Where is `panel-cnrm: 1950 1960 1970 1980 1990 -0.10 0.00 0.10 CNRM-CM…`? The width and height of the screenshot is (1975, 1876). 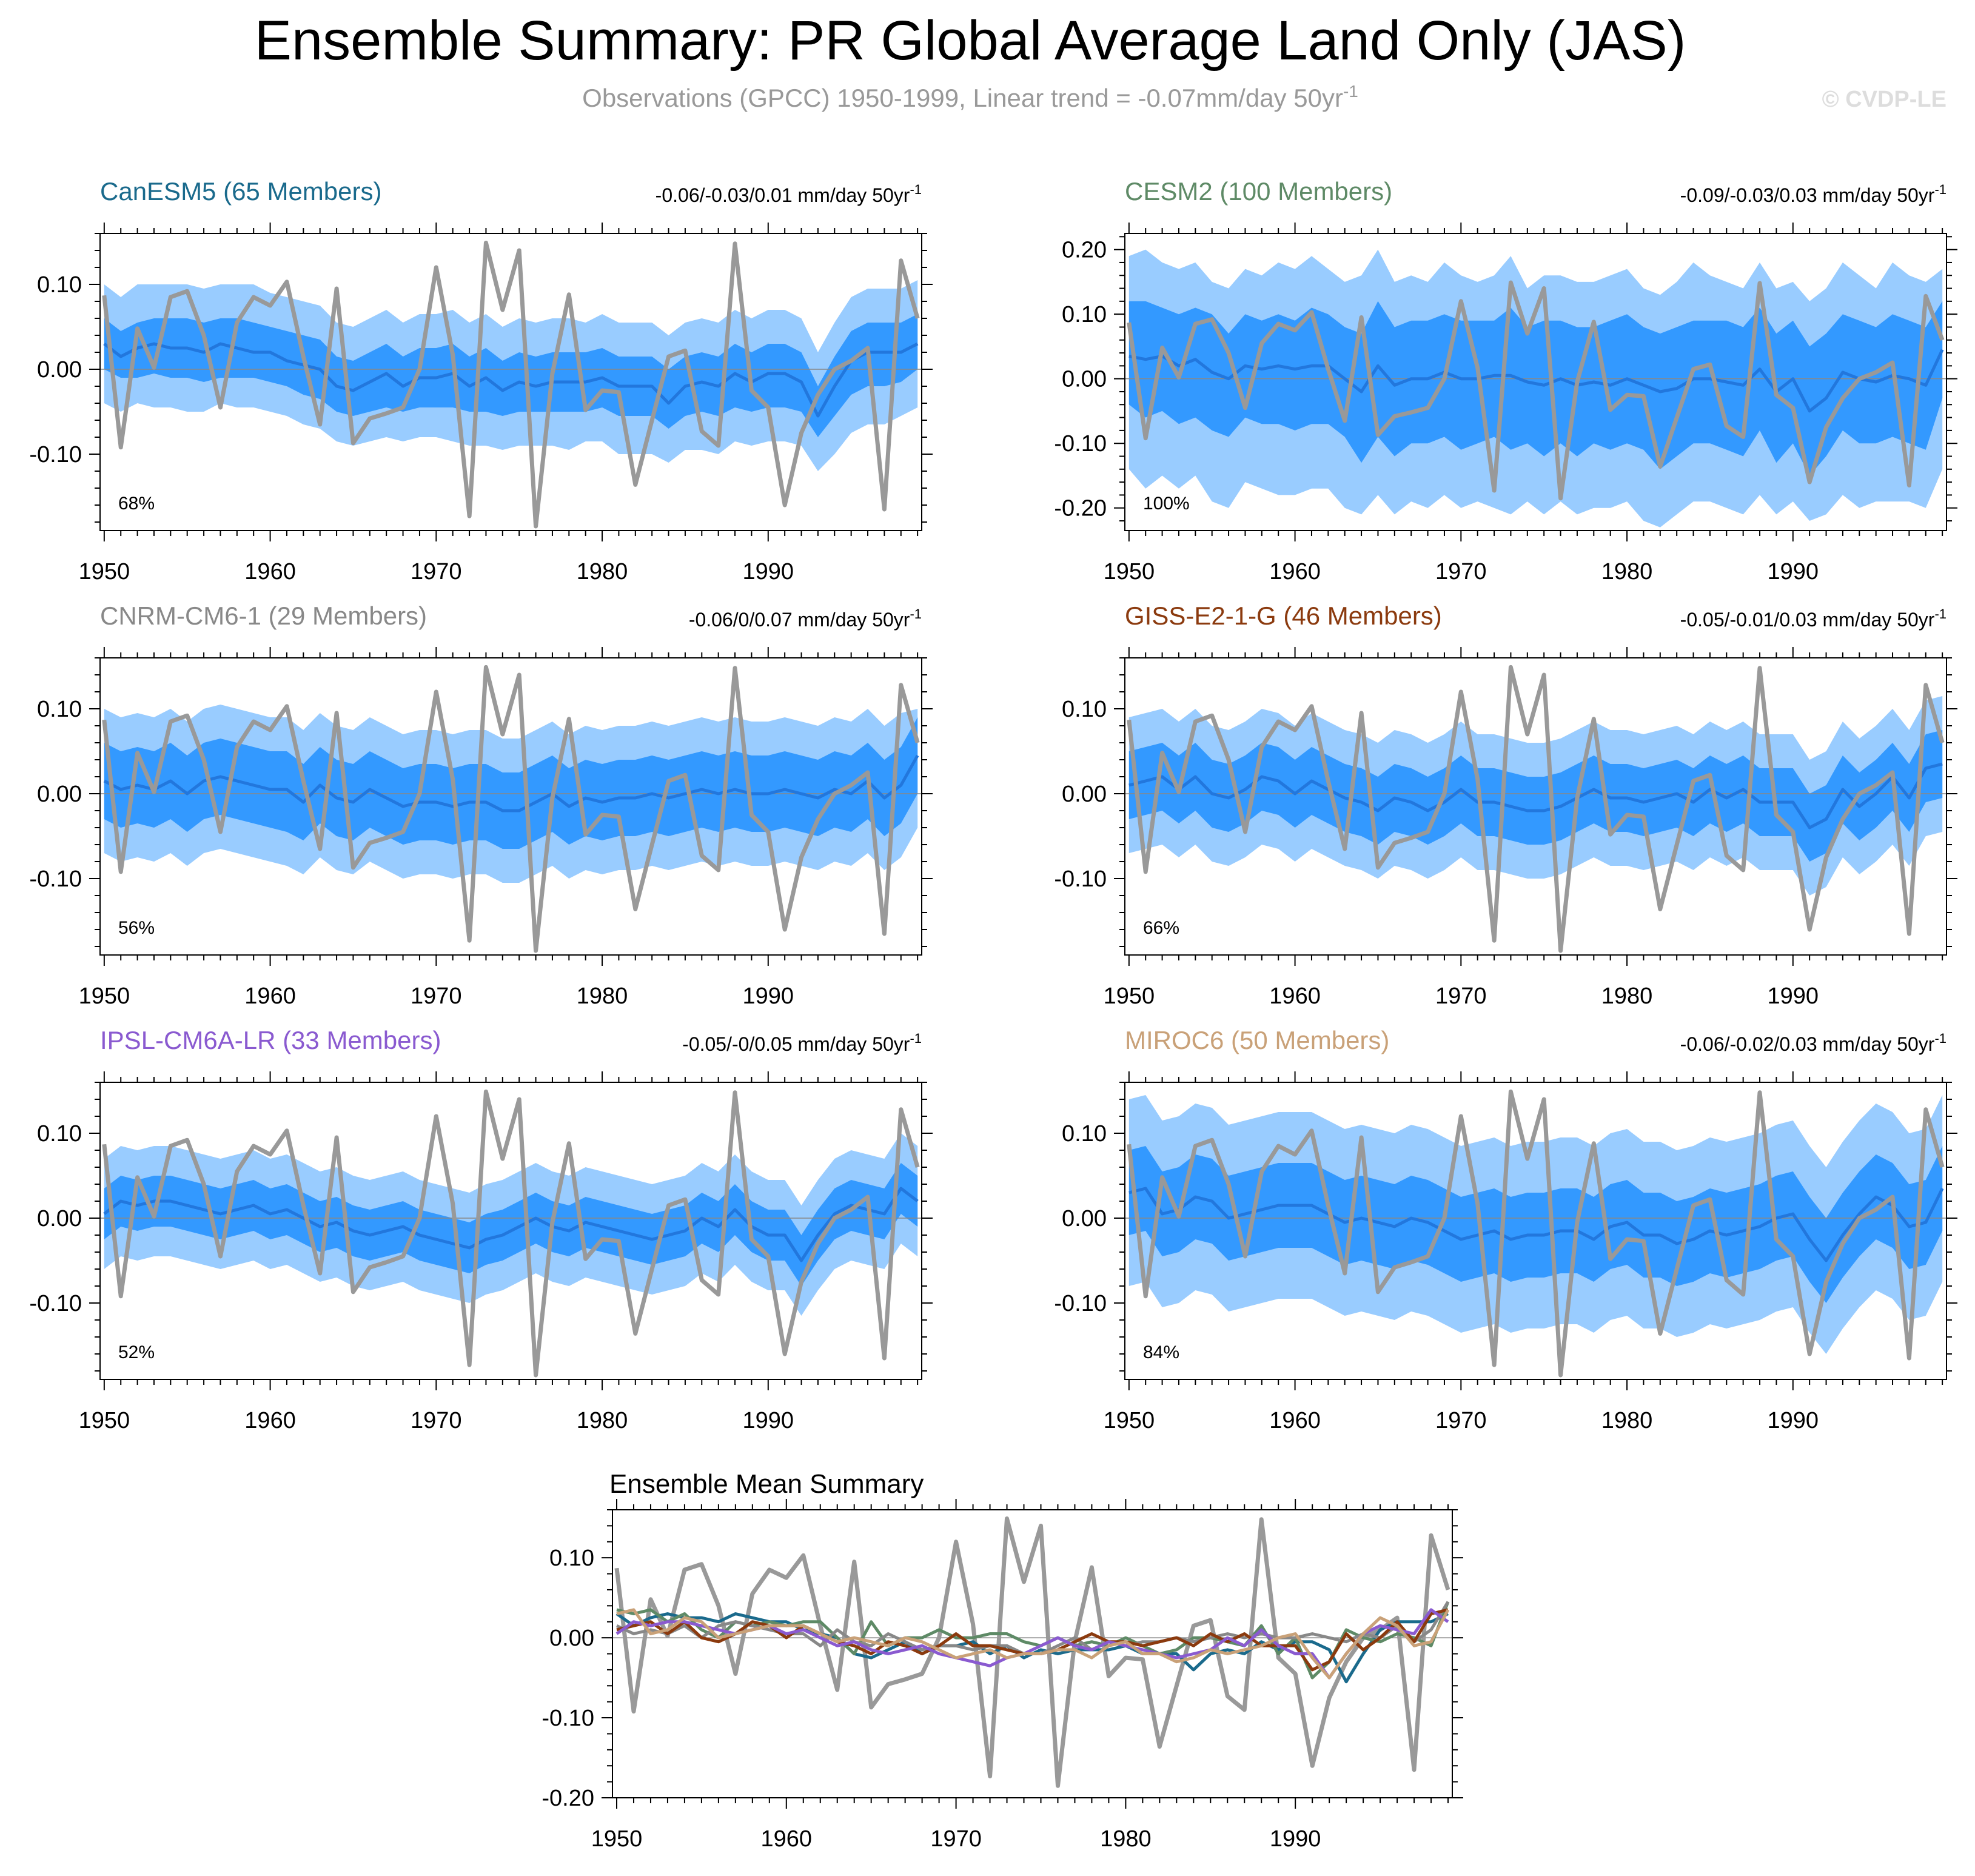
panel-cnrm: 1950 1960 1970 1980 1990 -0.10 0.00 0.10 CNRM-CM… is located at coordinates (481, 805).